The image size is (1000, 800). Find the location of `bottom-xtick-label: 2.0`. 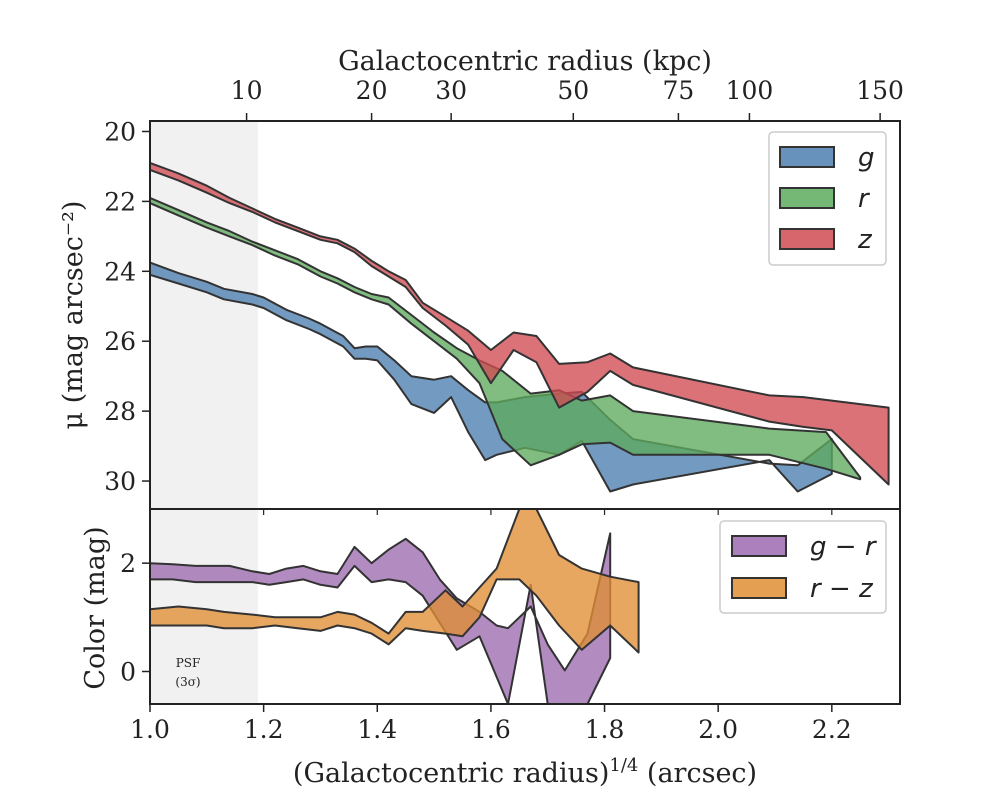

bottom-xtick-label: 2.0 is located at coordinates (718, 729).